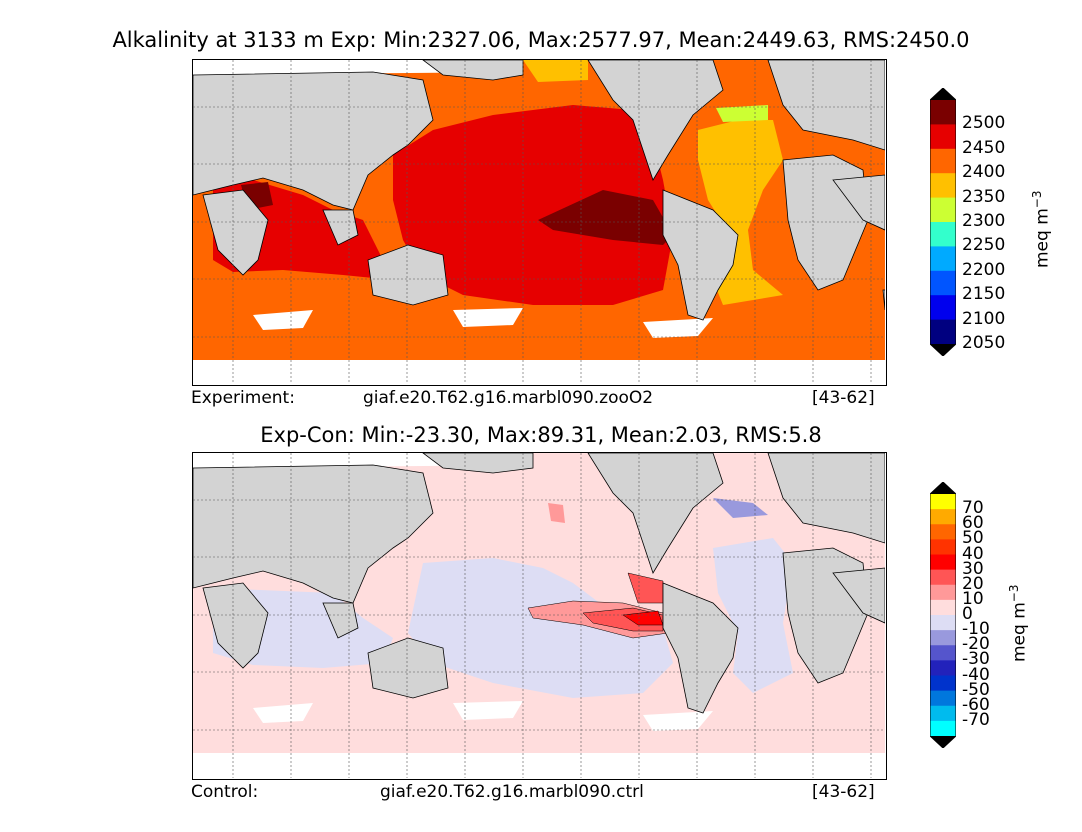 This screenshot has width=1082, height=832. What do you see at coordinates (976, 689) in the screenshot?
I see `bottom-colorbar-tick-label: -50` at bounding box center [976, 689].